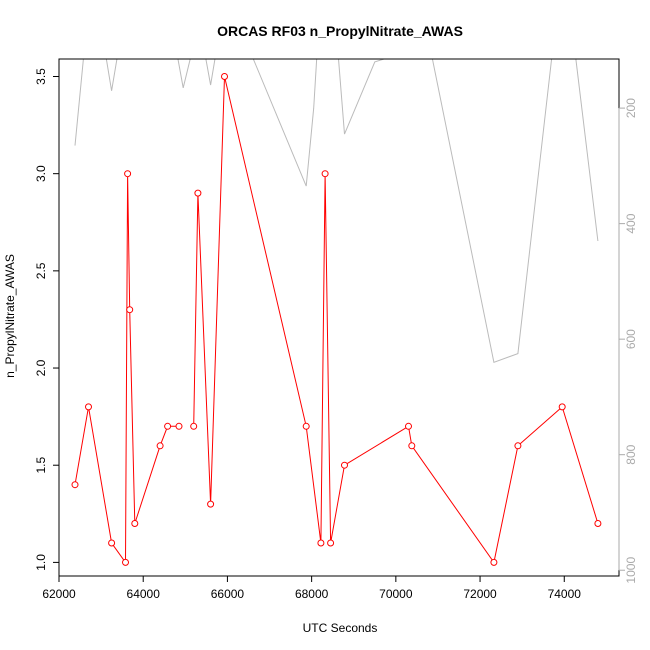 This screenshot has height=650, width=650. I want to click on x-tick-label: 66000, so click(228, 594).